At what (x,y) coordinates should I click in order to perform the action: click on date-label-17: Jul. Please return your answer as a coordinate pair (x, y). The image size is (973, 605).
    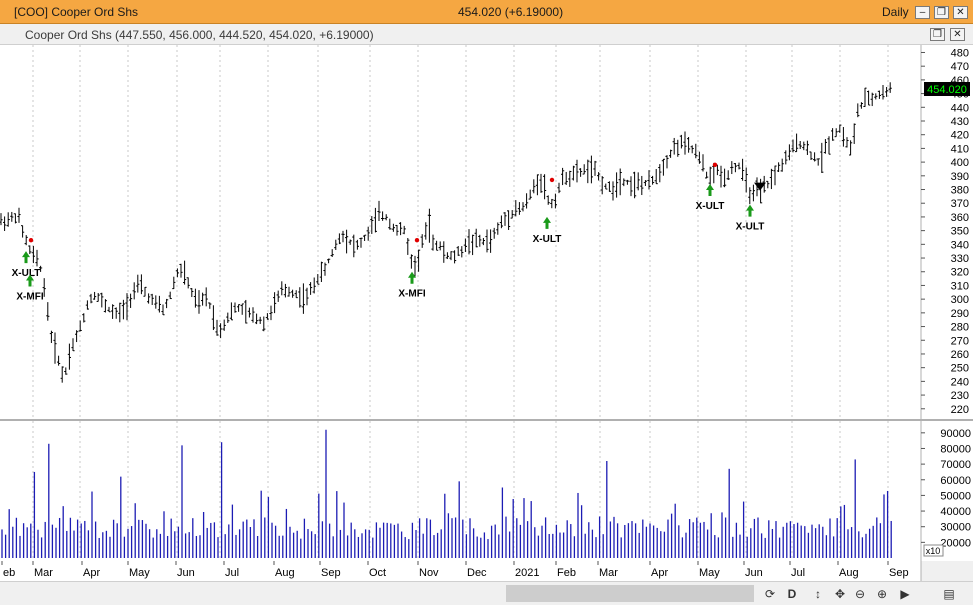
    Looking at the image, I should click on (798, 573).